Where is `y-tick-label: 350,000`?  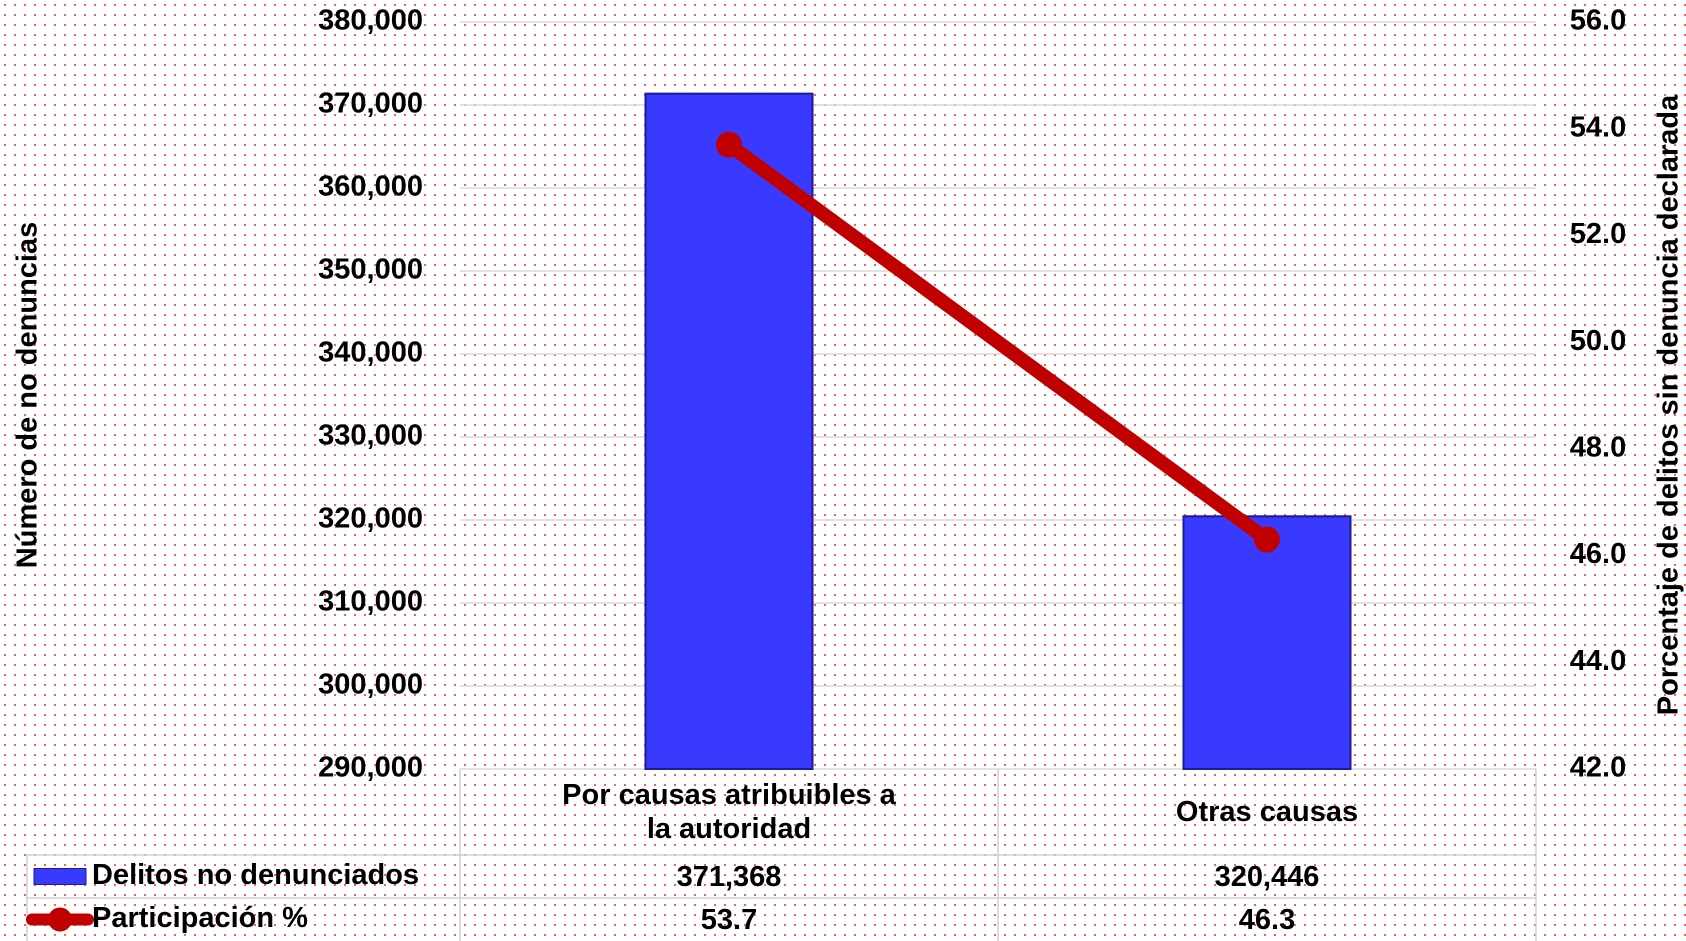
y-tick-label: 350,000 is located at coordinates (370, 270).